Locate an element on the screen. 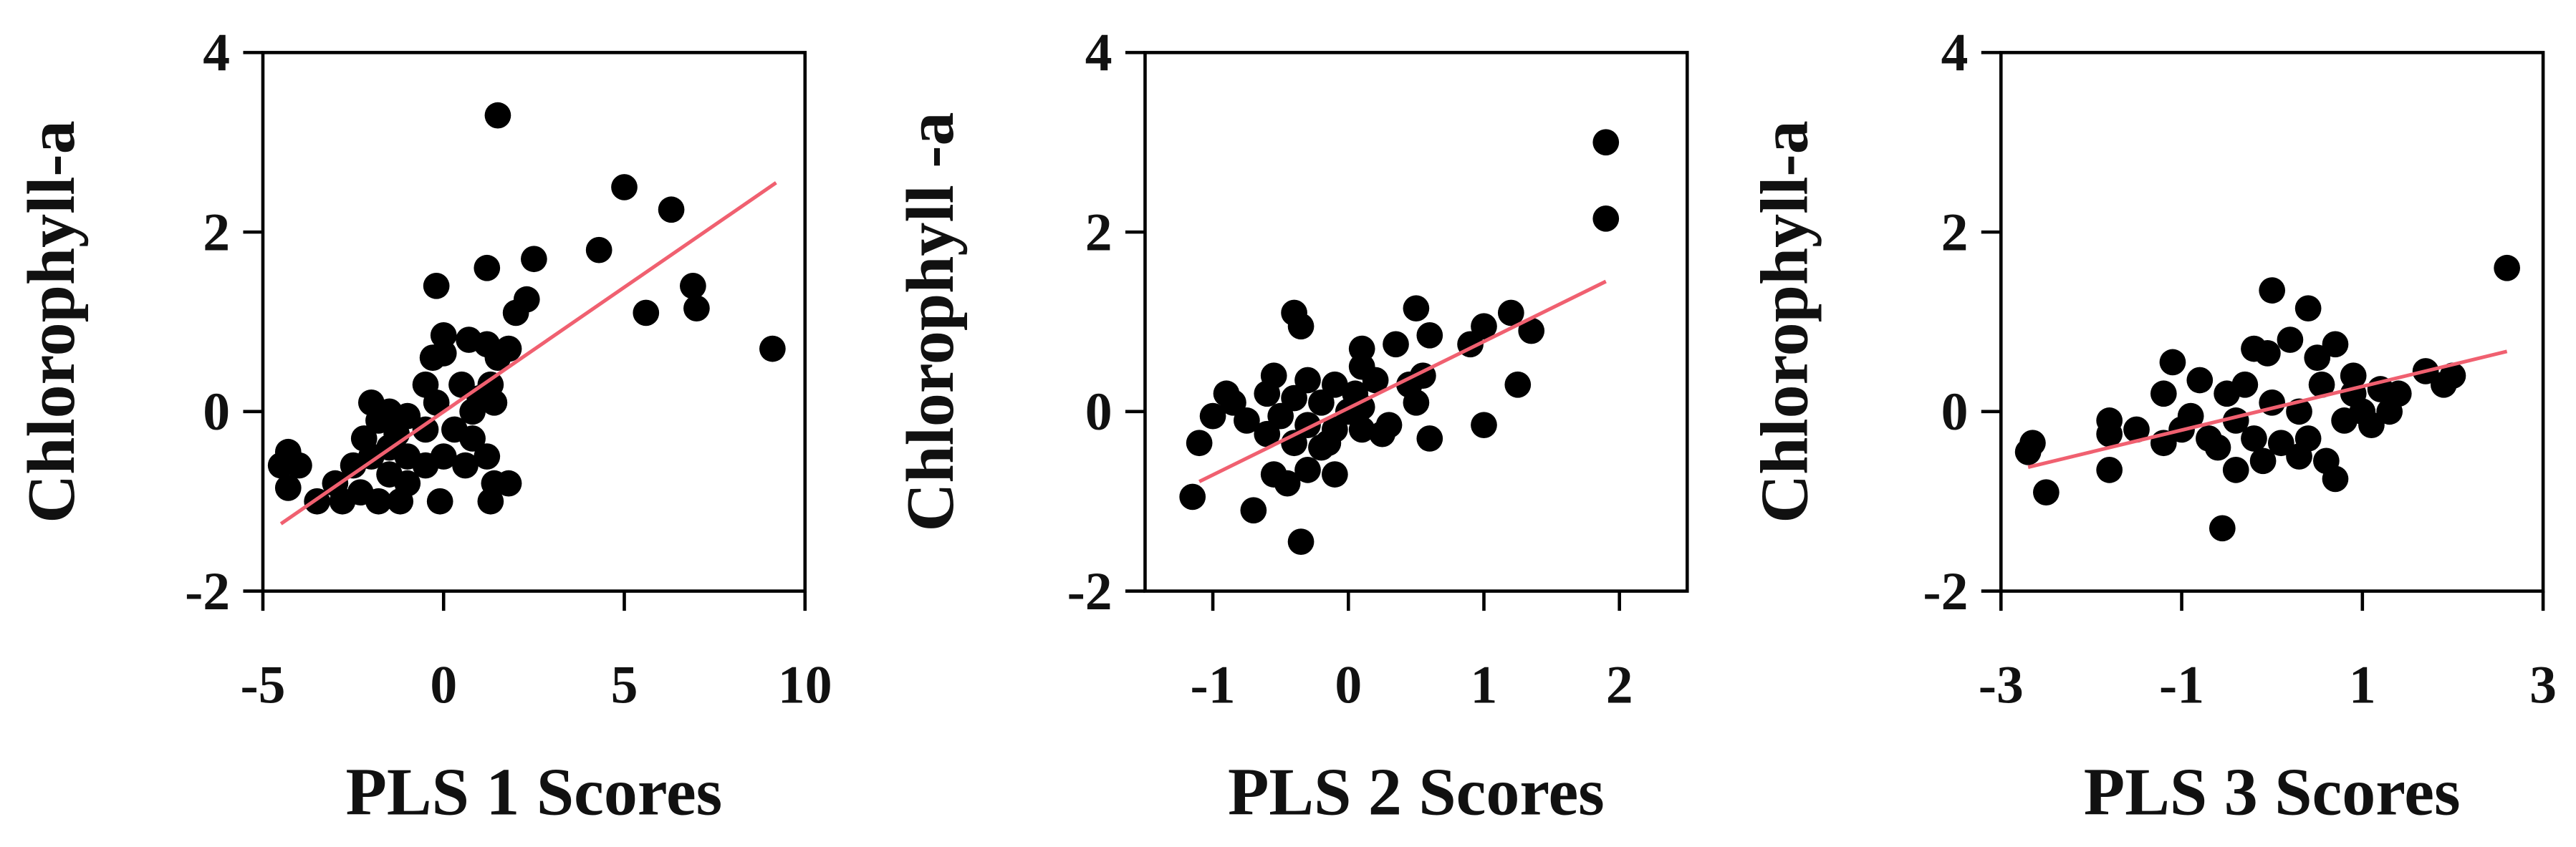 The image size is (2576, 847). x-tick-label: 3 is located at coordinates (2543, 685).